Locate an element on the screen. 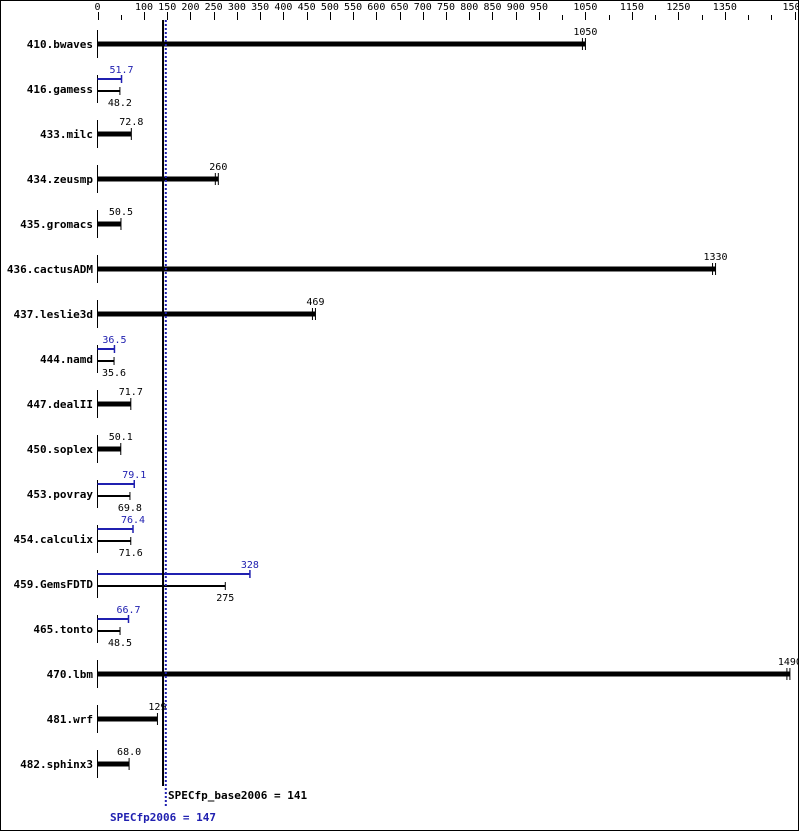 This screenshot has height=831, width=799. tick-label: 1350 is located at coordinates (725, 7).